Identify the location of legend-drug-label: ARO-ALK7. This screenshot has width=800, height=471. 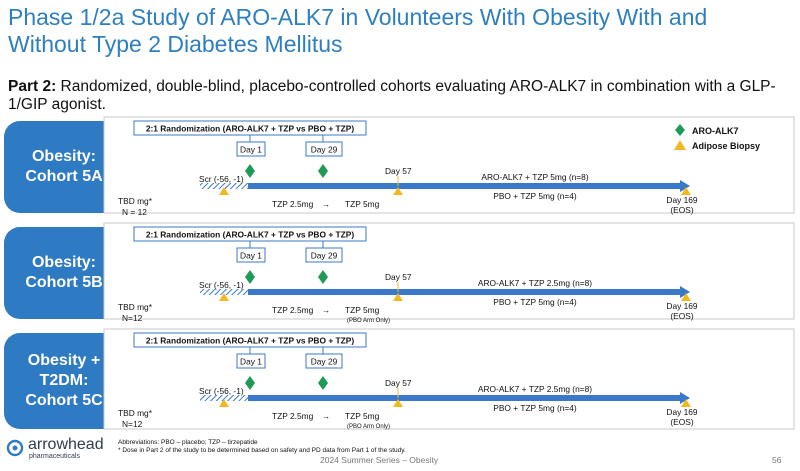
(715, 131).